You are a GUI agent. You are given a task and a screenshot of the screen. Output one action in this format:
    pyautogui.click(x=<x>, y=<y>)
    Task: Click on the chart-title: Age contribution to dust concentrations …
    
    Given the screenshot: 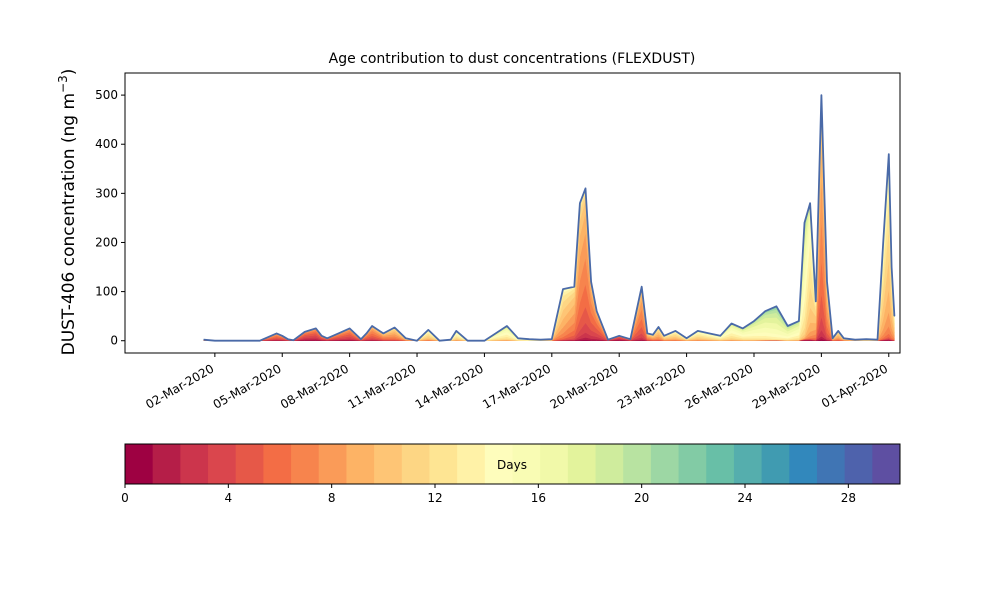 What is the action you would take?
    pyautogui.click(x=512, y=59)
    